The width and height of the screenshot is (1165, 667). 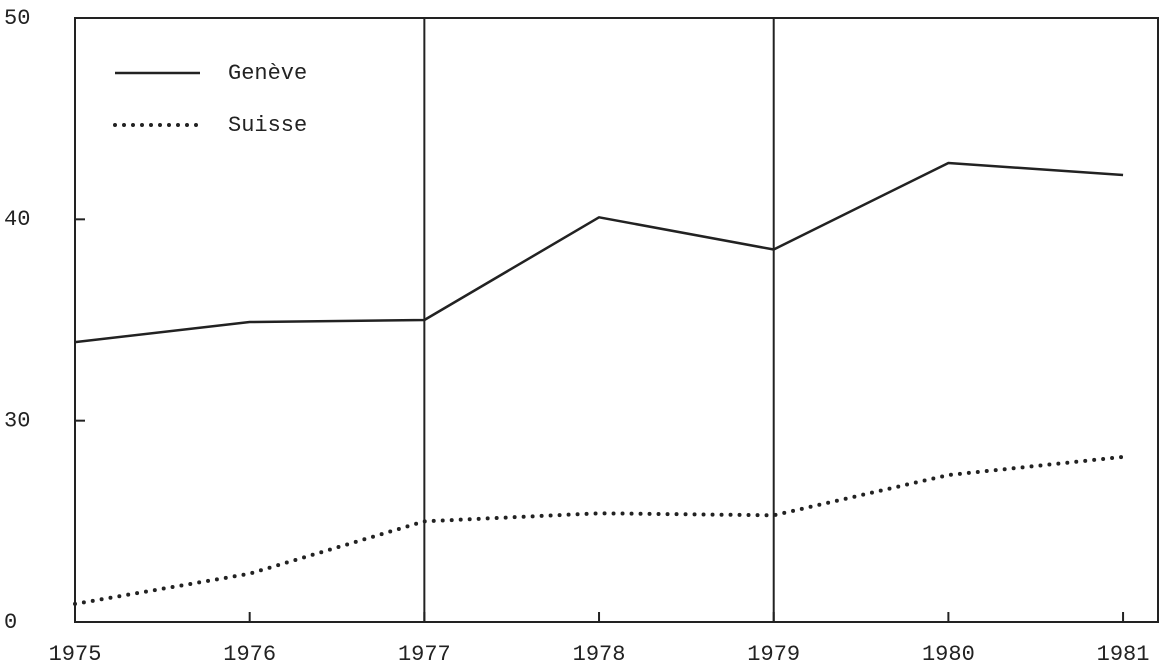 What do you see at coordinates (1123, 654) in the screenshot?
I see `x-tick-label: 1981` at bounding box center [1123, 654].